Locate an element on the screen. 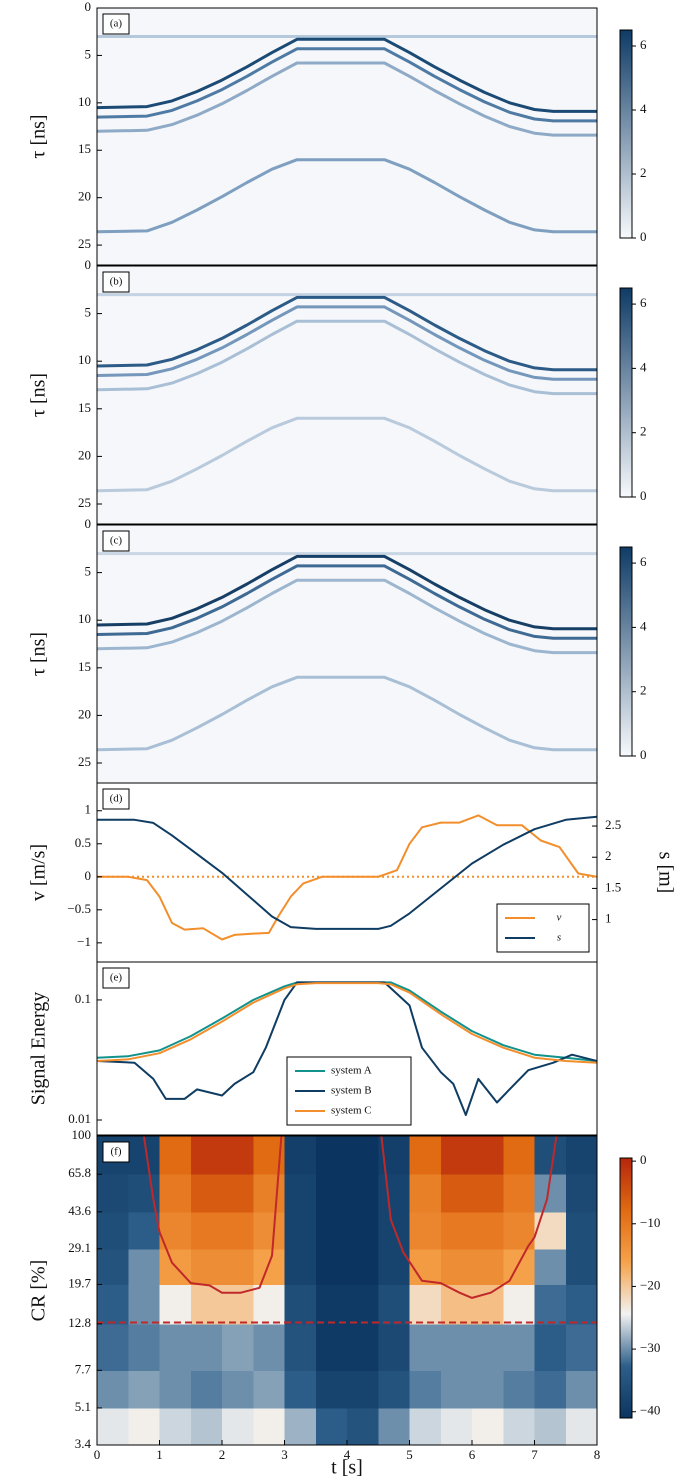  y2-tick-label: 2 is located at coordinates (608, 855).